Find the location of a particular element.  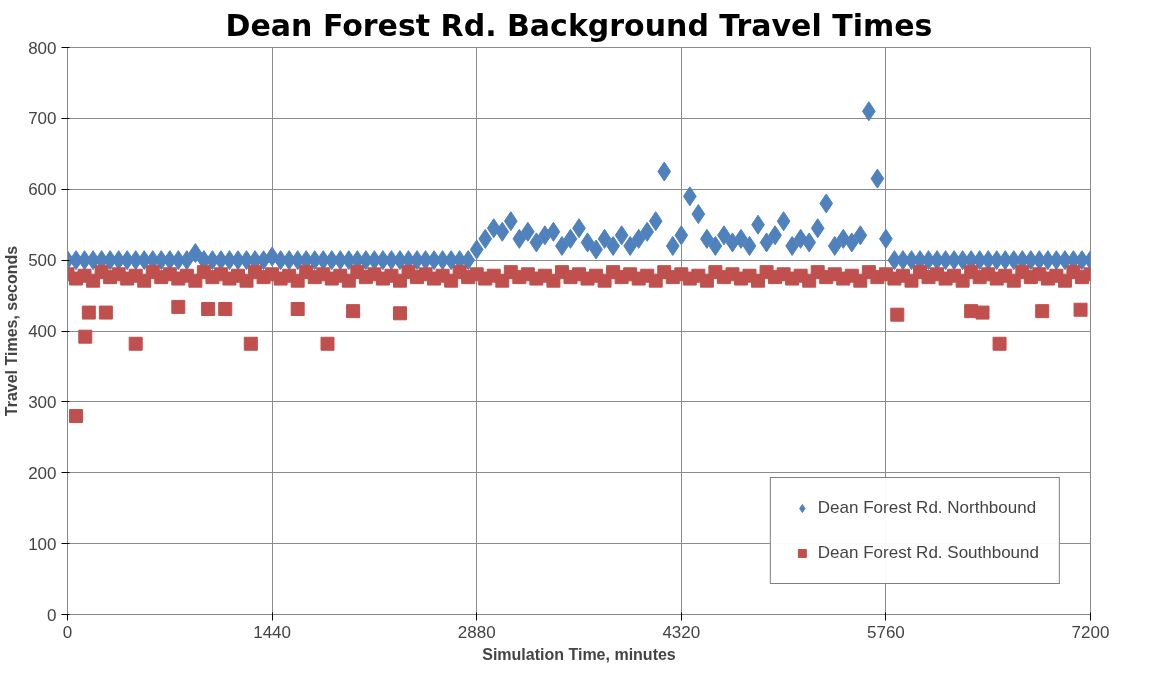

y-tick-label: 700 is located at coordinates (42, 119).